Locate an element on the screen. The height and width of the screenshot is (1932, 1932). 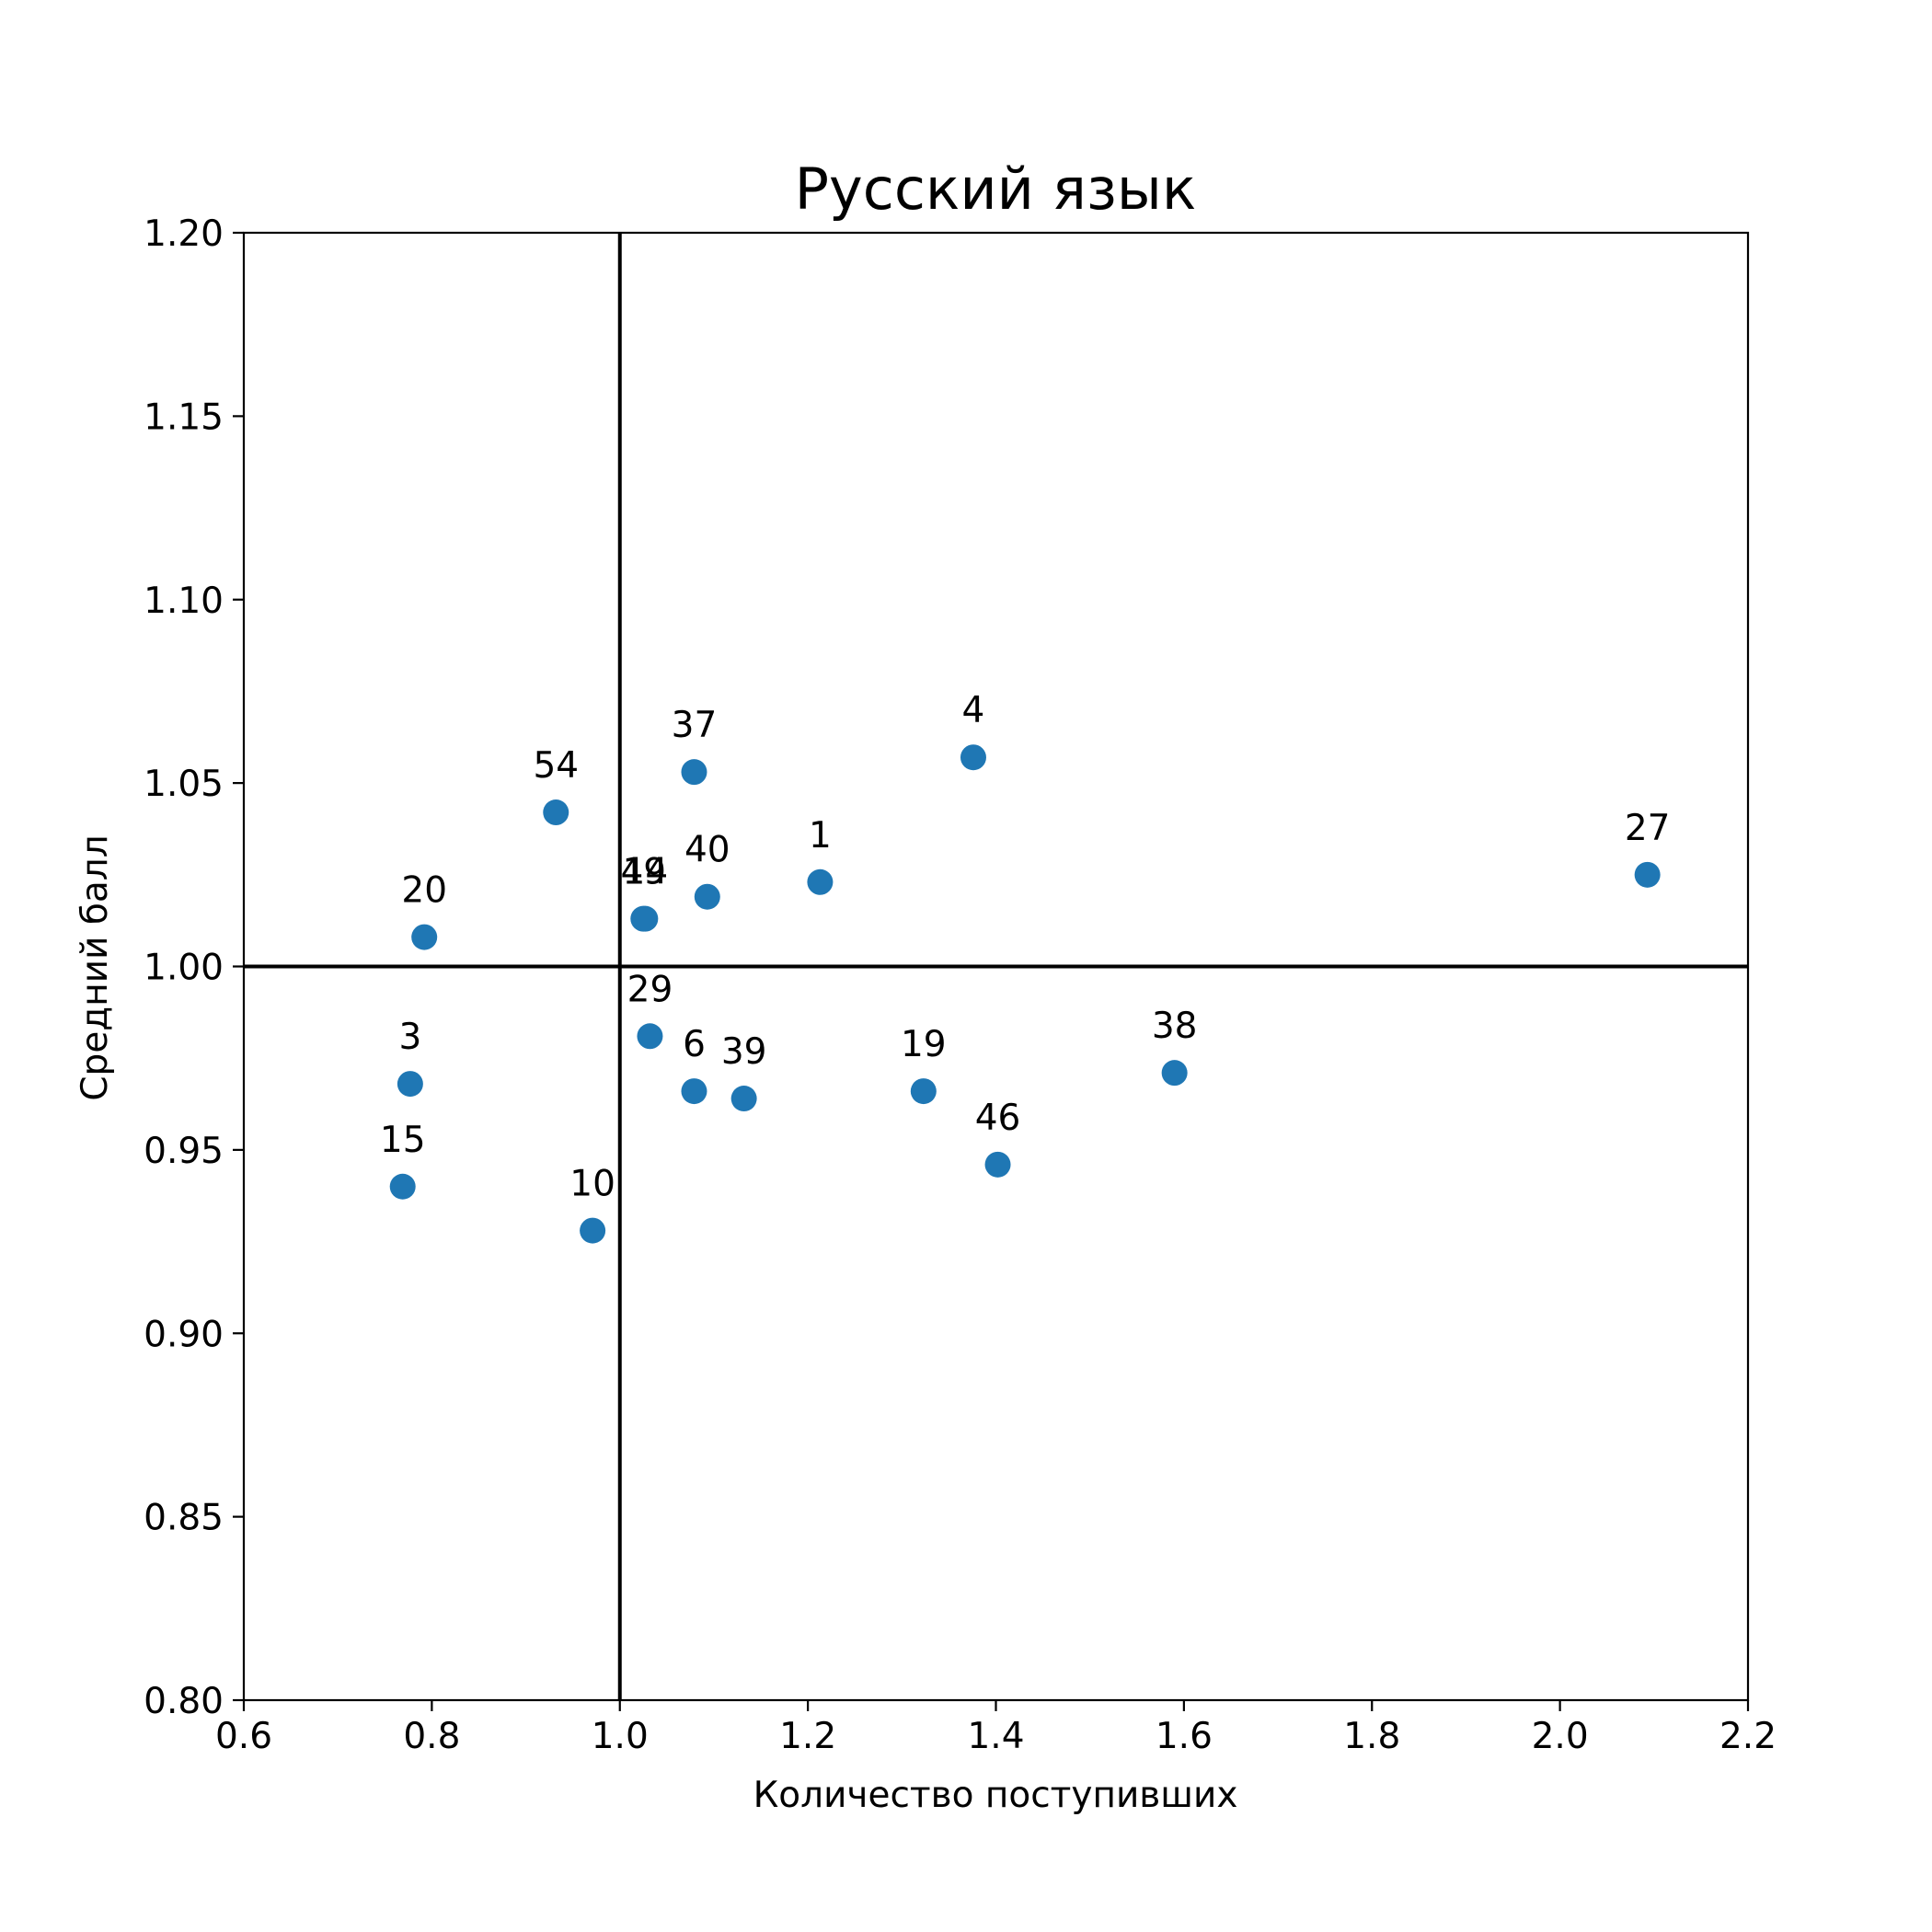
y-axis-label: Средний балл is located at coordinates (95, 967).